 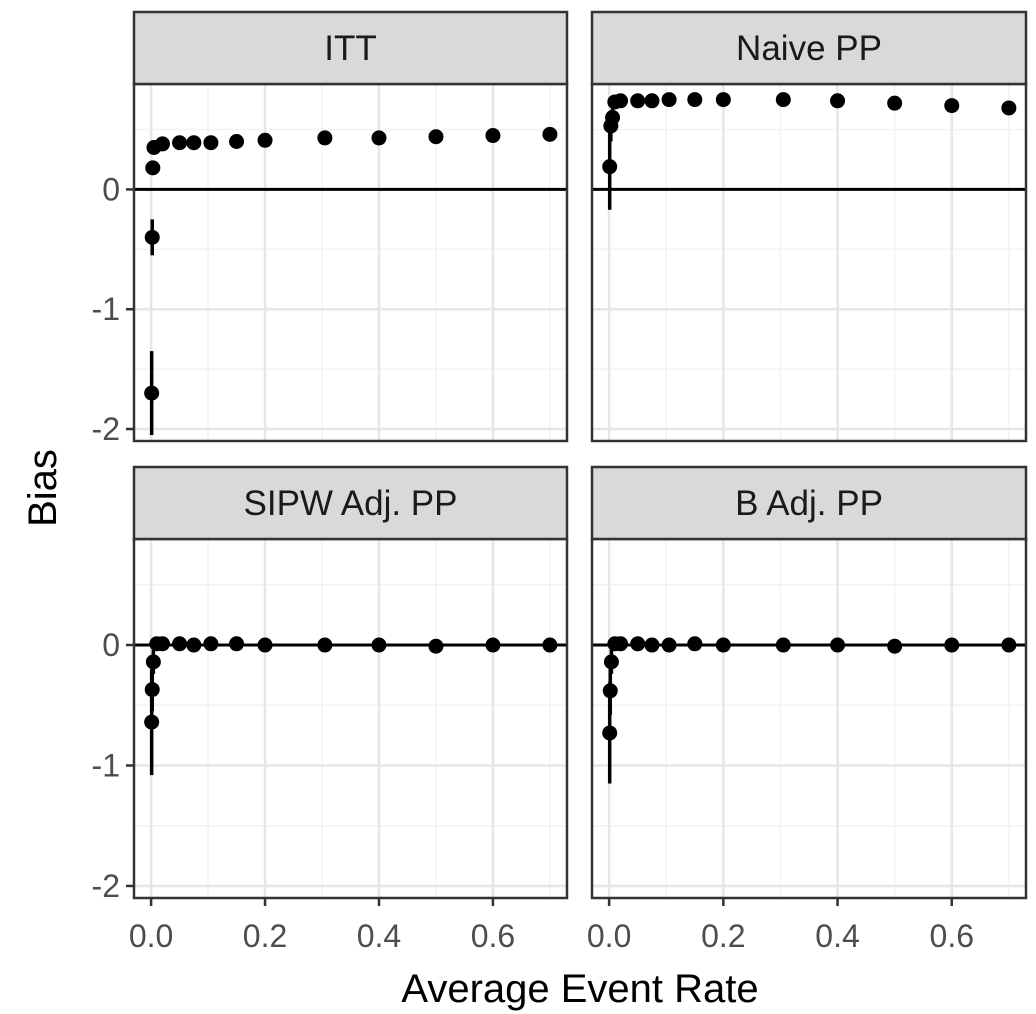 I want to click on facet-title: SIPW Adj. PP, so click(x=351, y=503).